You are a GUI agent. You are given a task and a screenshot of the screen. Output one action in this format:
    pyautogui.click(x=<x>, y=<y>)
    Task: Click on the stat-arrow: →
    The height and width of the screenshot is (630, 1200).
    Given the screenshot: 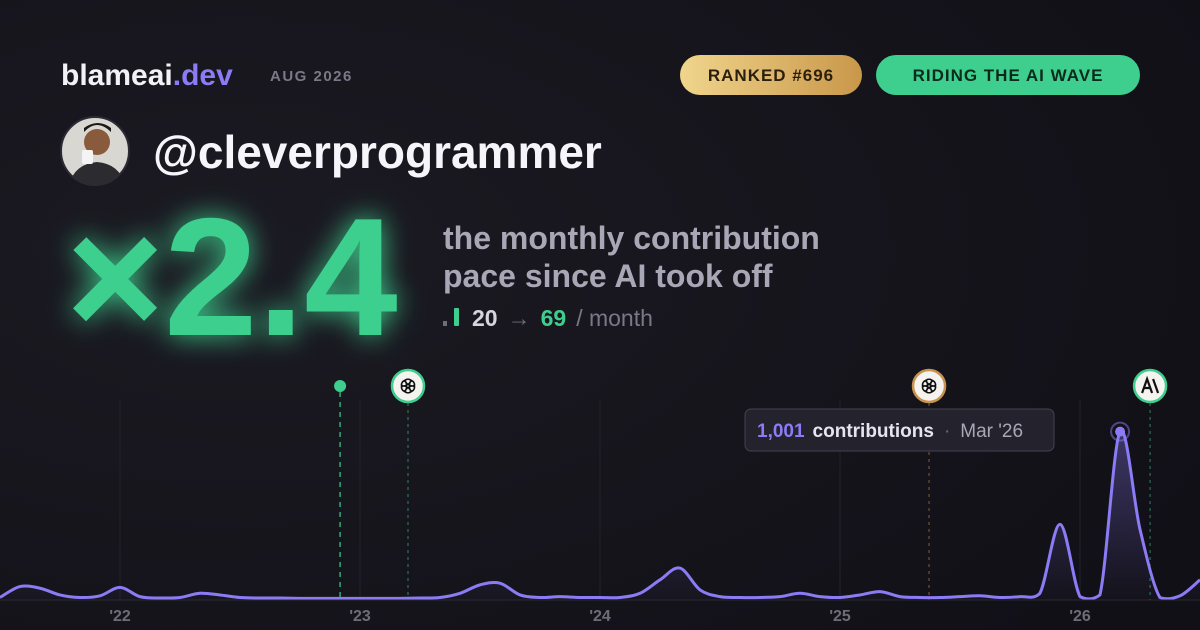 What is the action you would take?
    pyautogui.click(x=519, y=318)
    